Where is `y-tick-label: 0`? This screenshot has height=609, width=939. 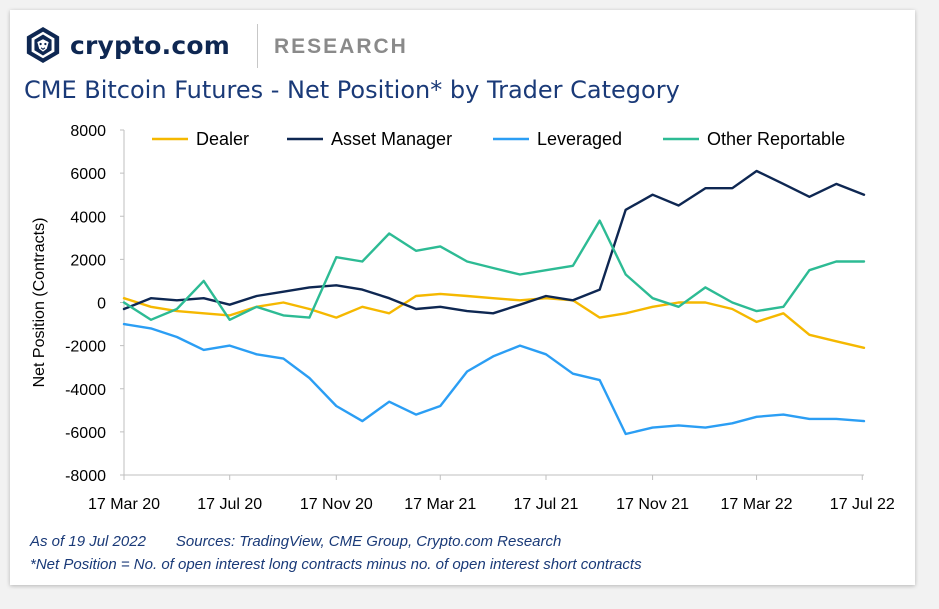 y-tick-label: 0 is located at coordinates (101, 304).